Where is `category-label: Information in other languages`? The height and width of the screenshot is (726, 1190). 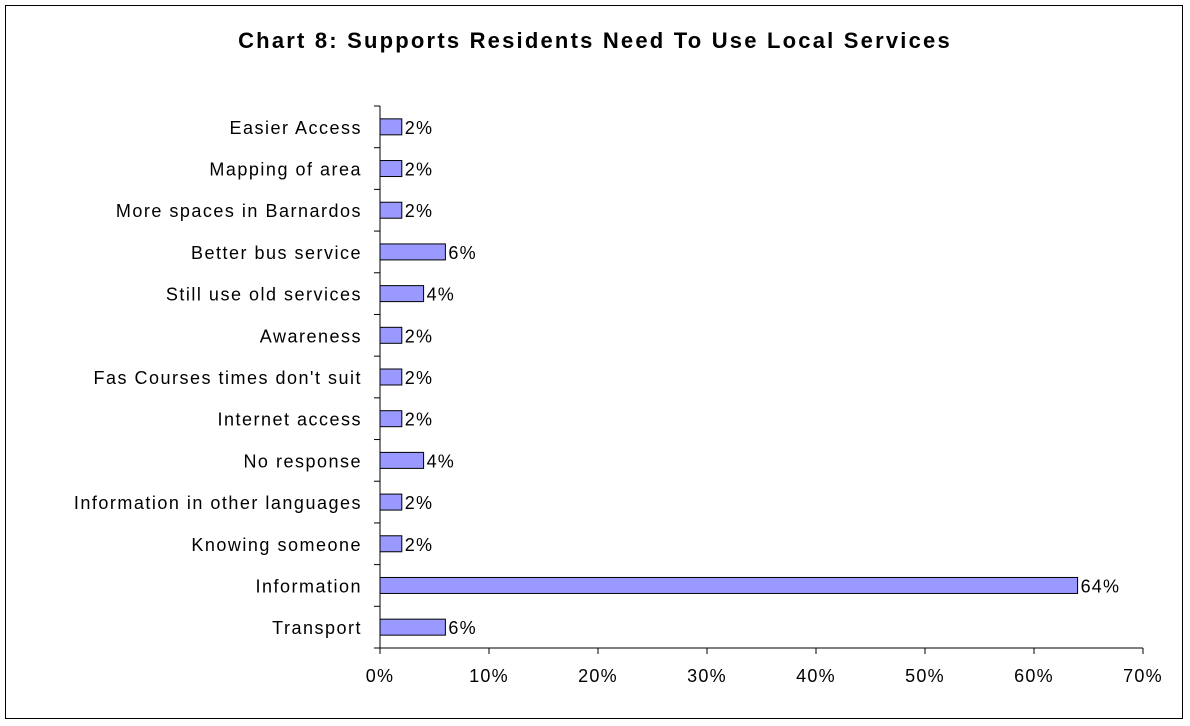 category-label: Information in other languages is located at coordinates (218, 503).